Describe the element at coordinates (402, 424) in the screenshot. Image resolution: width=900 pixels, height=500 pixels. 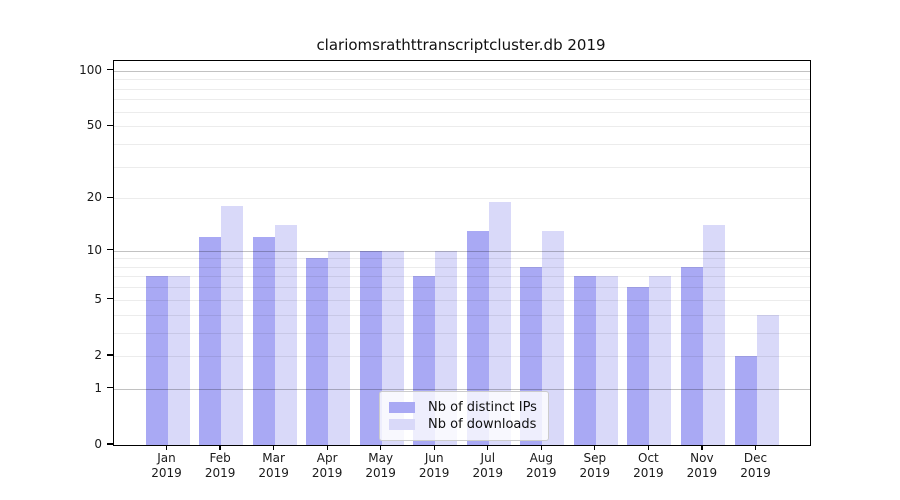
I see `legend-swatch-downloads` at that location.